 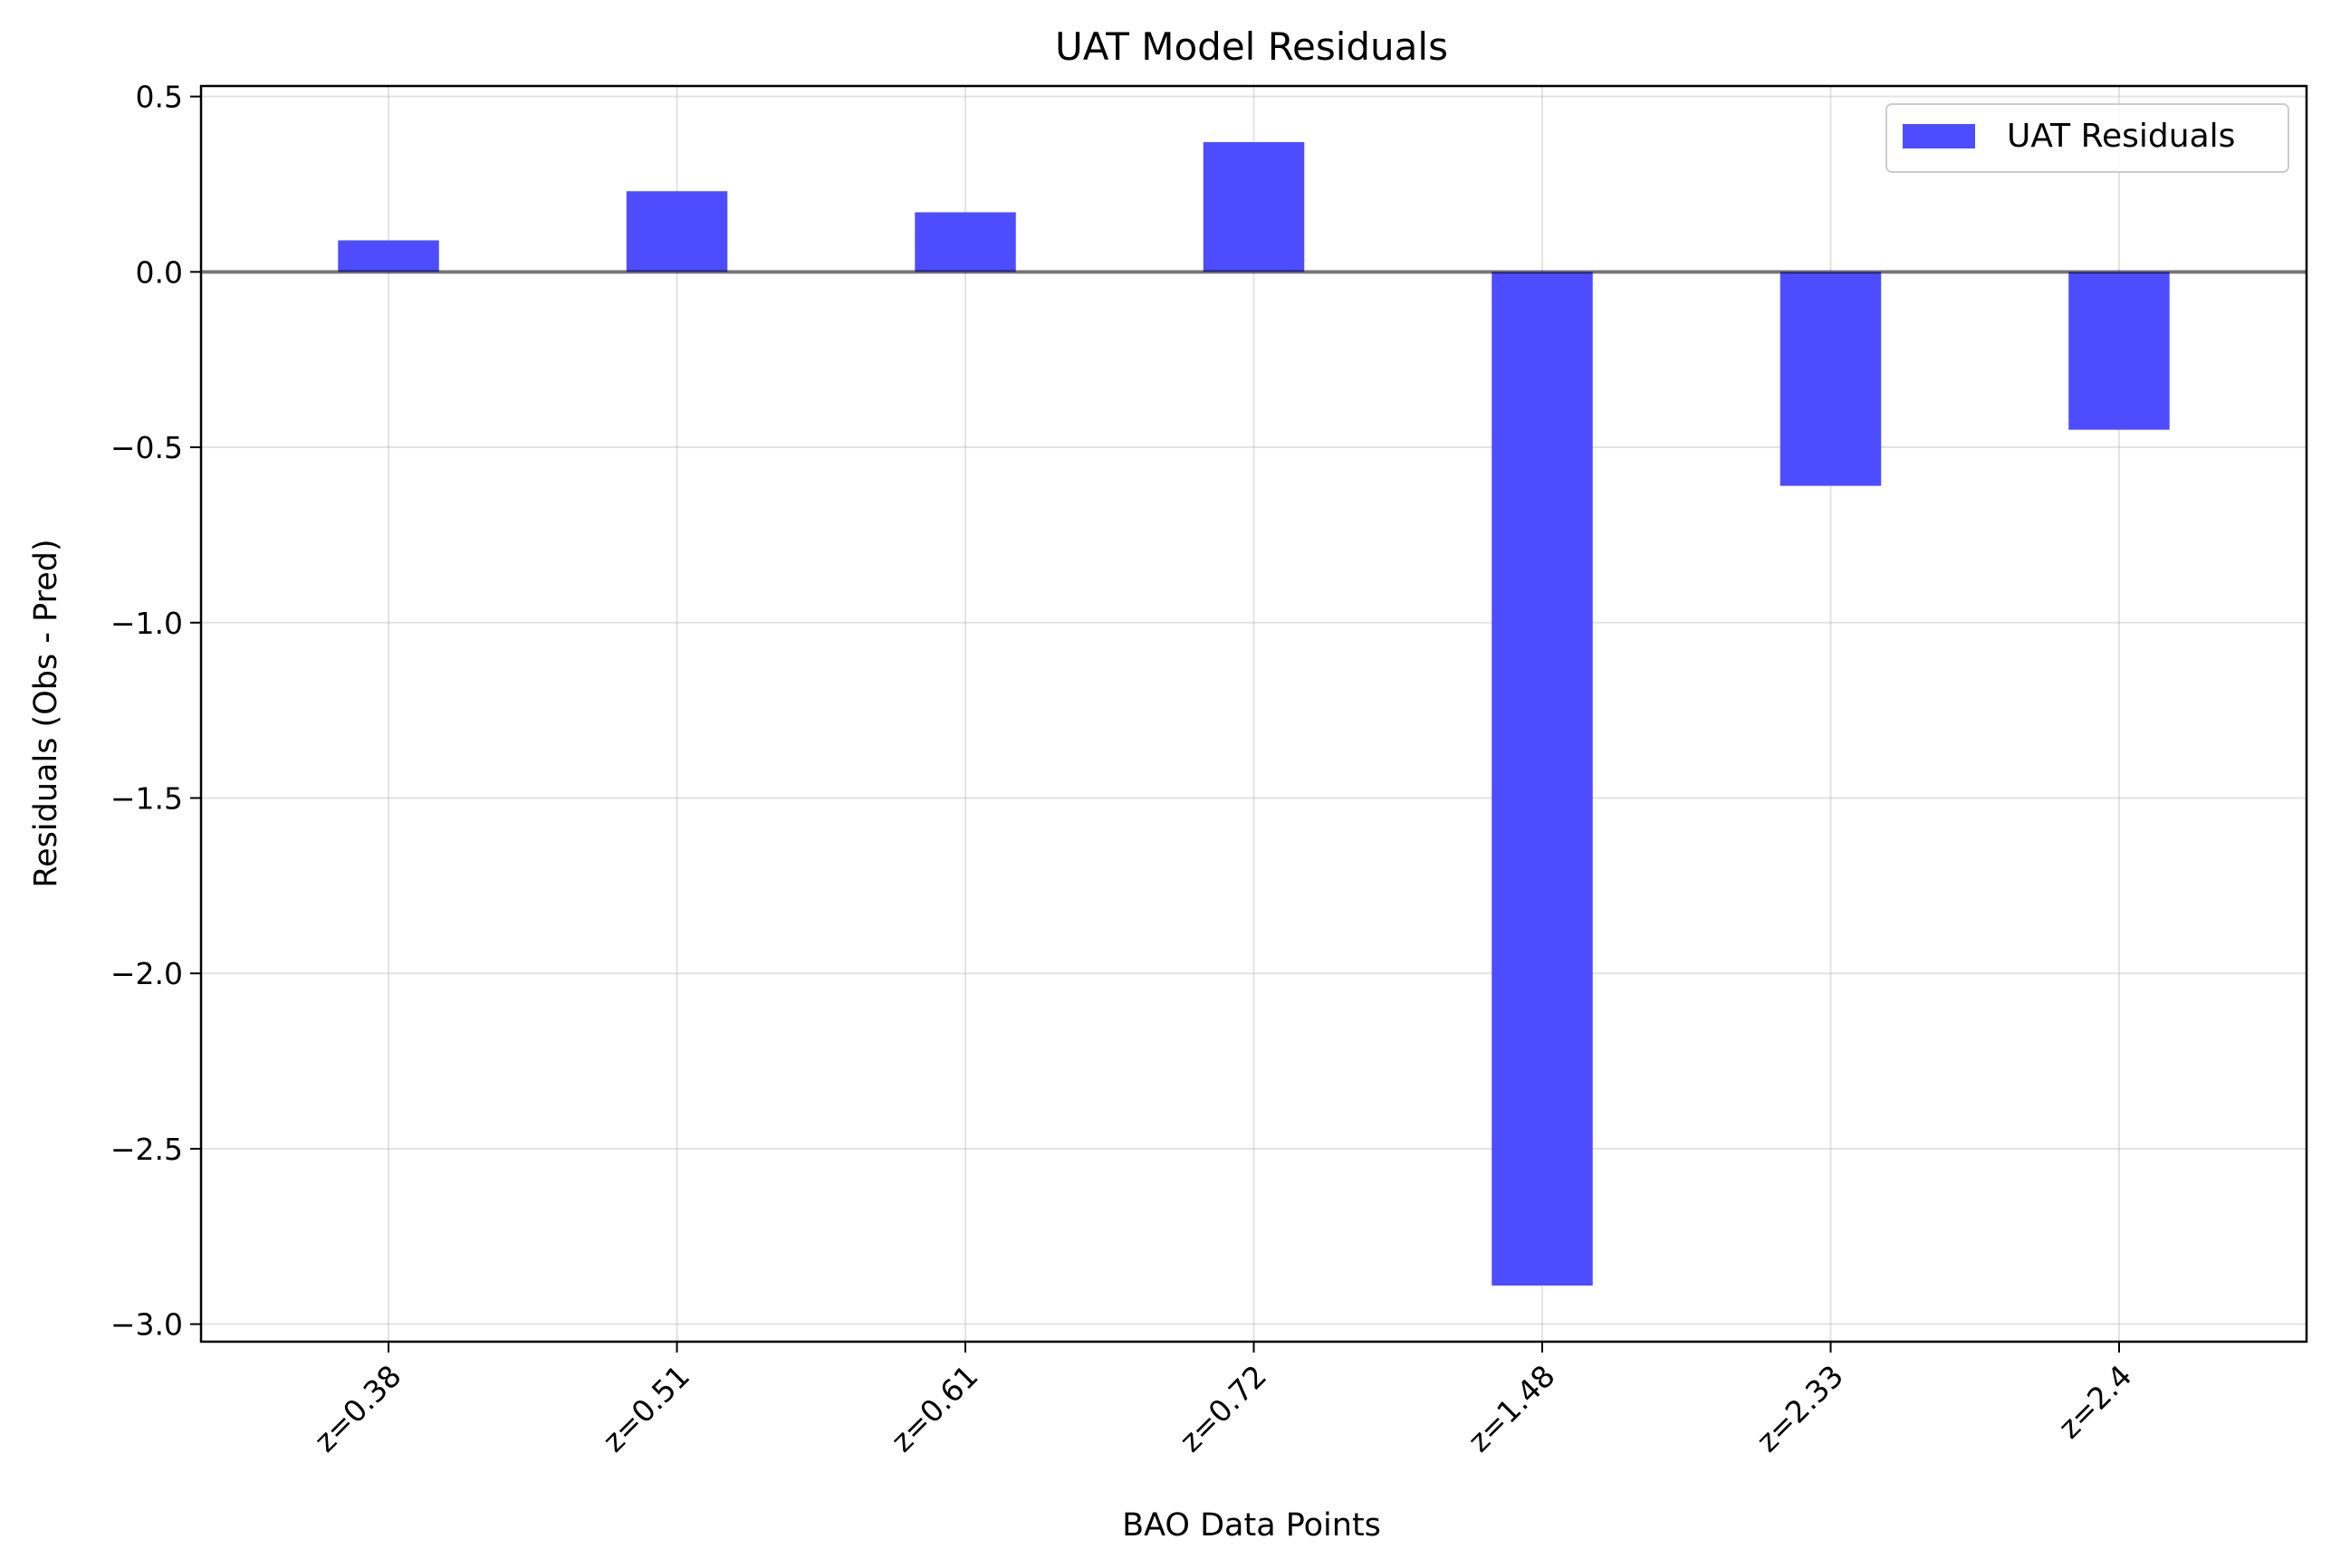 I want to click on legend: UAT Residuals, so click(x=2087, y=138).